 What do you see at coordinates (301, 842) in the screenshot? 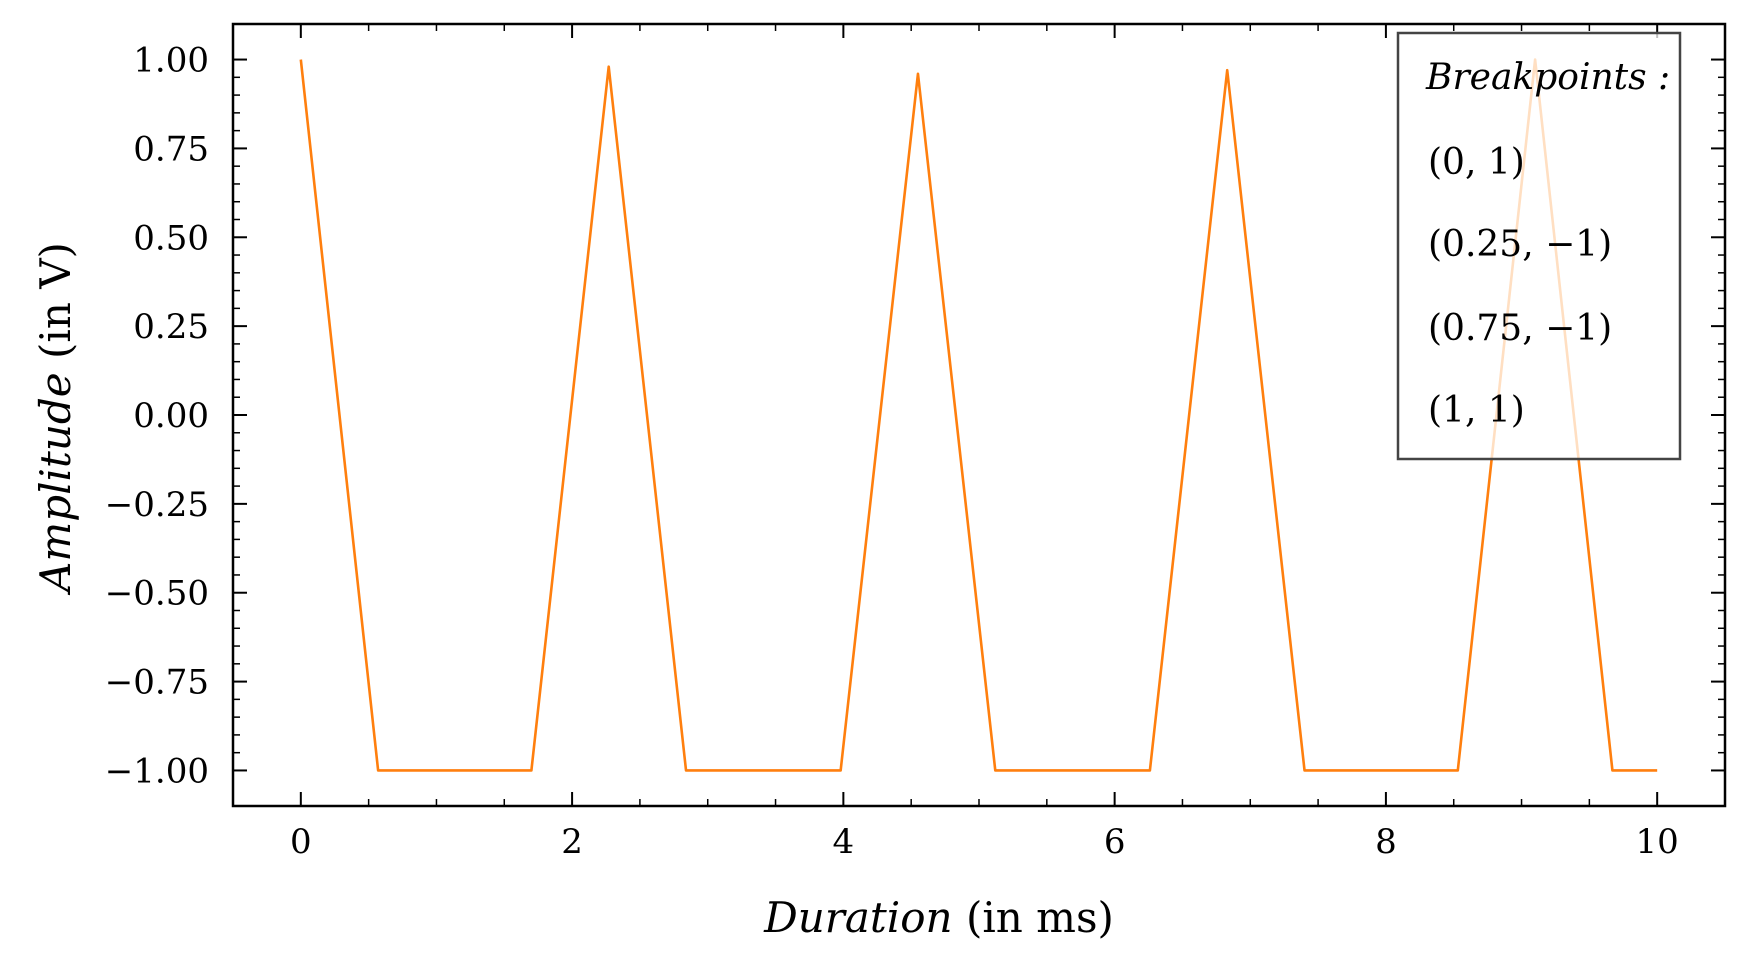
I see `x-tick-label: 0` at bounding box center [301, 842].